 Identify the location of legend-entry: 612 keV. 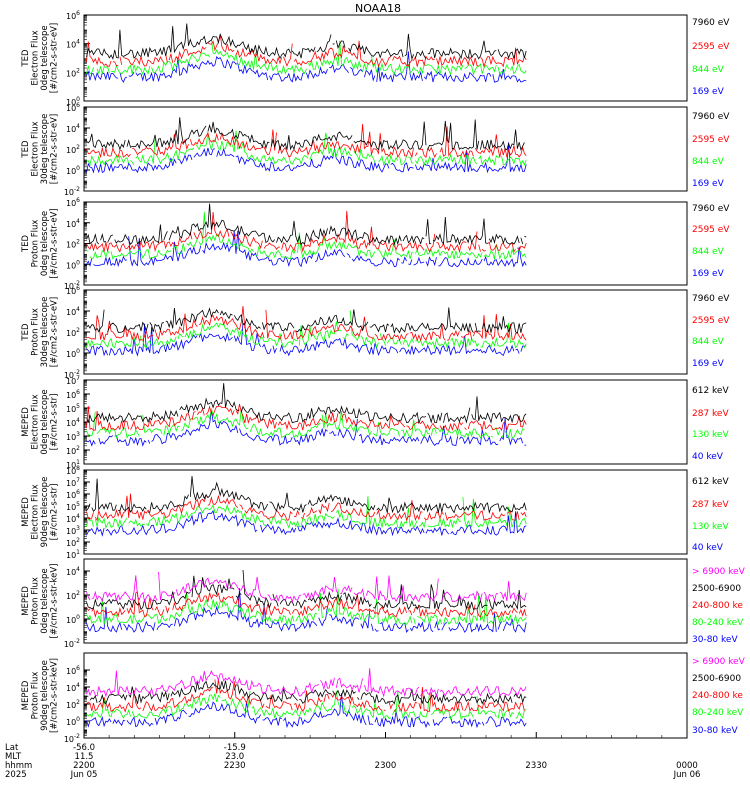
(710, 391).